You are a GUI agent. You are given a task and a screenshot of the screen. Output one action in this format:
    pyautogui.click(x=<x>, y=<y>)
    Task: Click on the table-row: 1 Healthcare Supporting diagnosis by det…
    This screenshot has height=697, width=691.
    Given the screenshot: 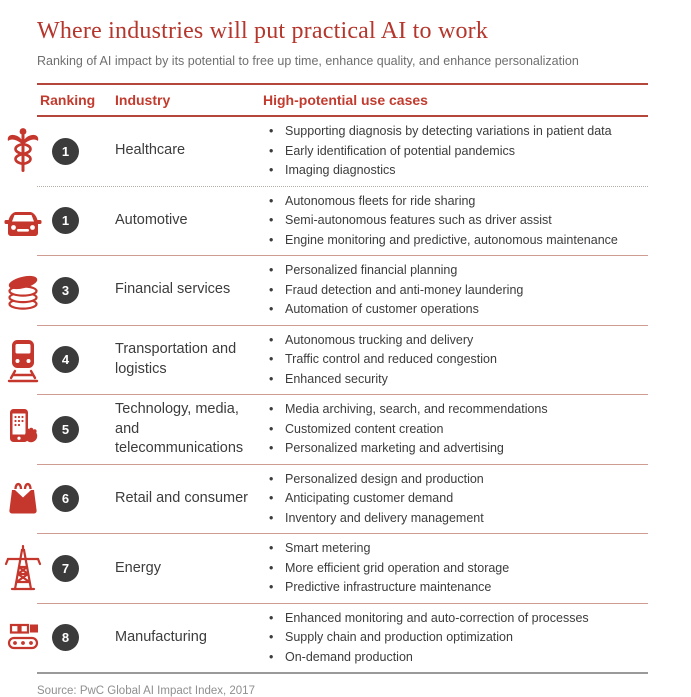 What is the action you would take?
    pyautogui.click(x=342, y=152)
    